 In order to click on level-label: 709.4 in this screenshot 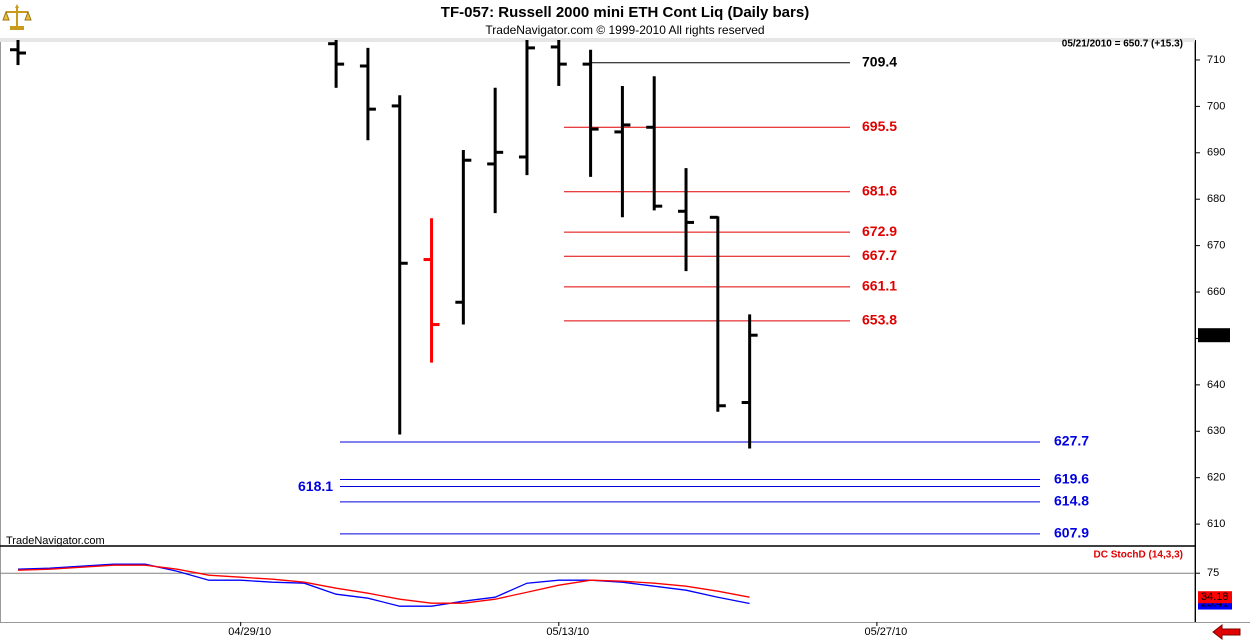, I will do `click(879, 61)`.